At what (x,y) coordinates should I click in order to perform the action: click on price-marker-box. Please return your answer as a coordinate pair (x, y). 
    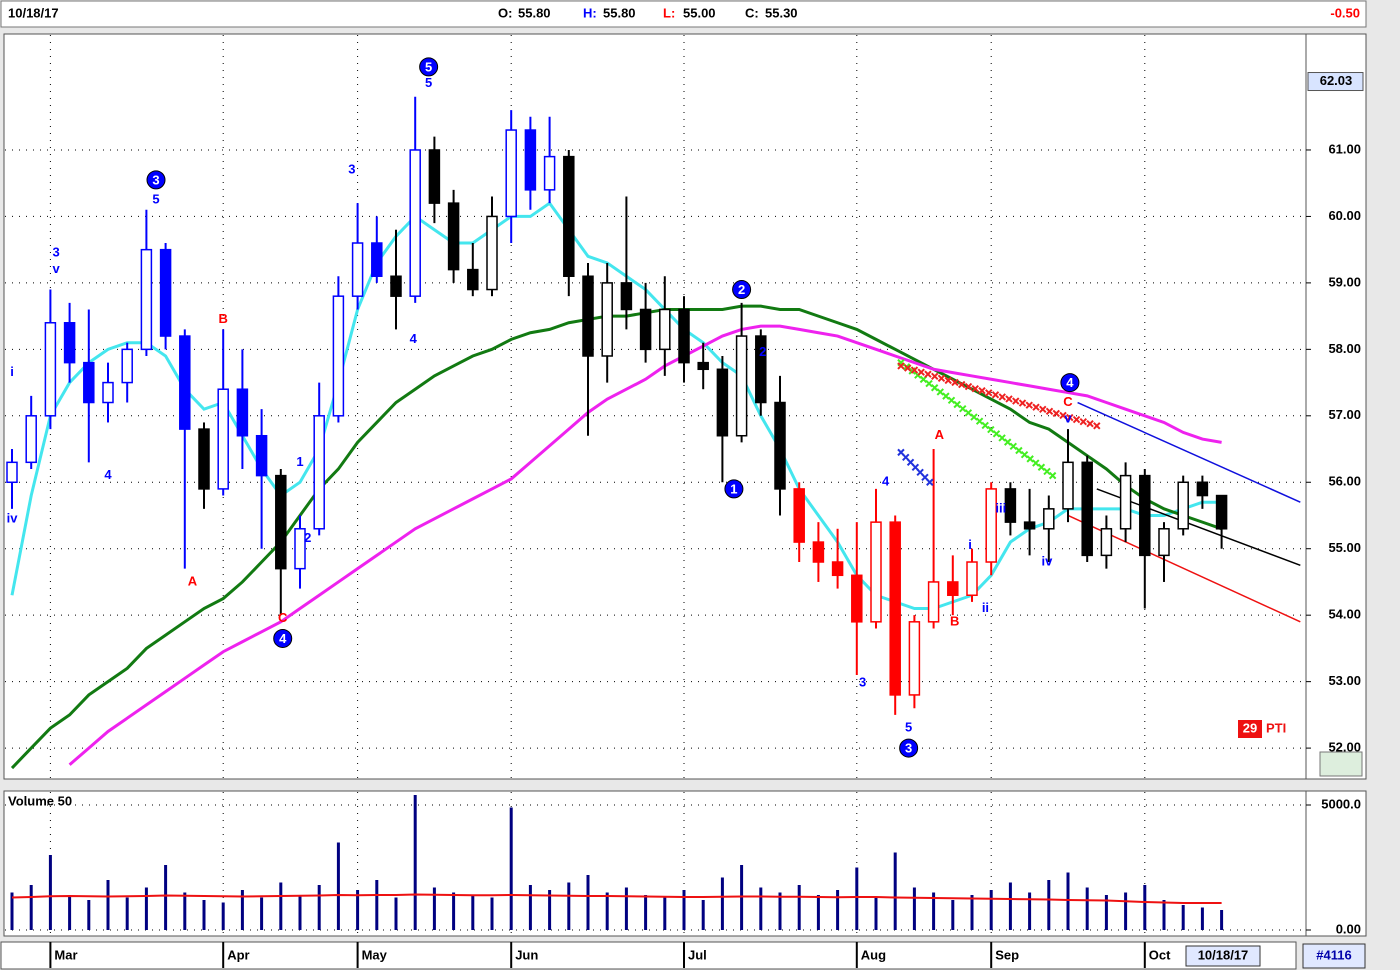
    Looking at the image, I should click on (1335, 82).